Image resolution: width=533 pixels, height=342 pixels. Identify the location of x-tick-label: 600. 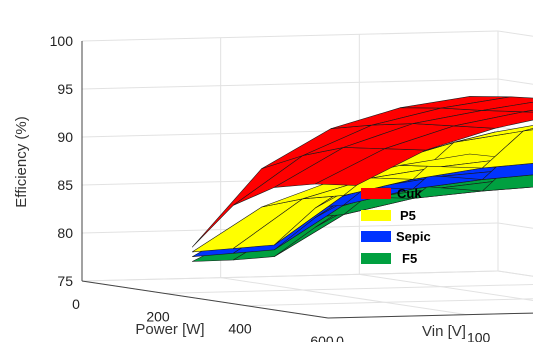
(322, 337).